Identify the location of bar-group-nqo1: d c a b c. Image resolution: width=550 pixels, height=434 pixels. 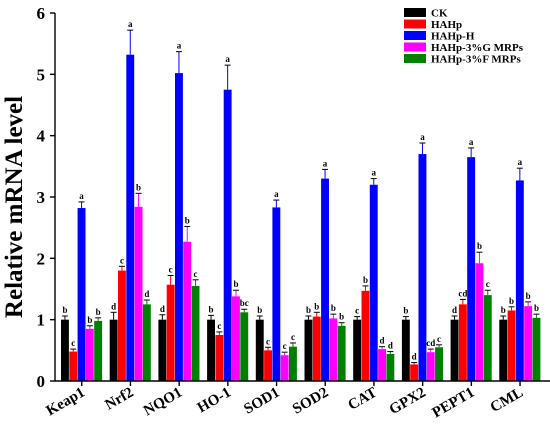
(179, 211).